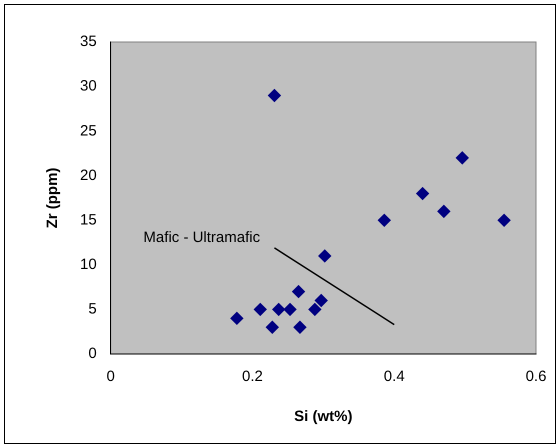 The width and height of the screenshot is (560, 448). What do you see at coordinates (88, 86) in the screenshot?
I see `y-tick-label: 30` at bounding box center [88, 86].